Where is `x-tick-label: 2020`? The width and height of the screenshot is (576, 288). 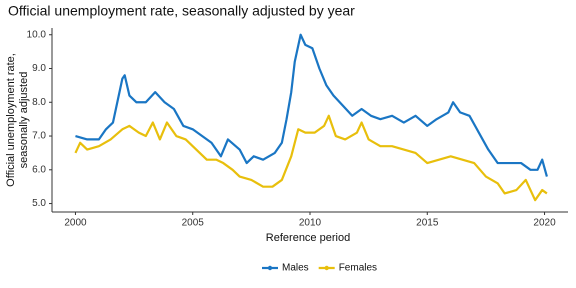 x-tick-label: 2020 is located at coordinates (544, 223).